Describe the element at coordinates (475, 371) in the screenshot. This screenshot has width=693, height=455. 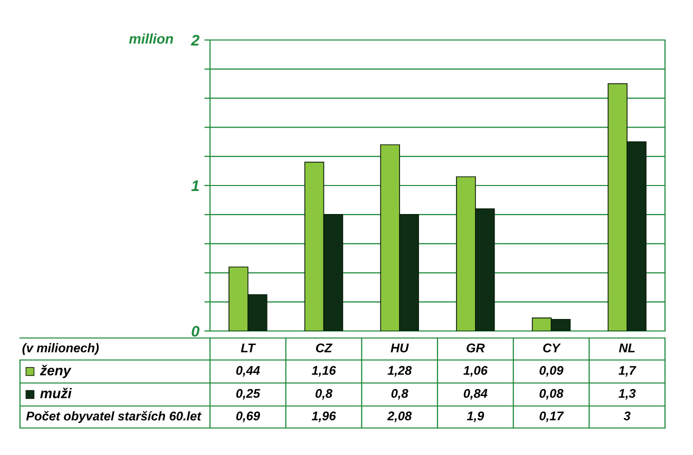
I see `data-label: 1,06` at that location.